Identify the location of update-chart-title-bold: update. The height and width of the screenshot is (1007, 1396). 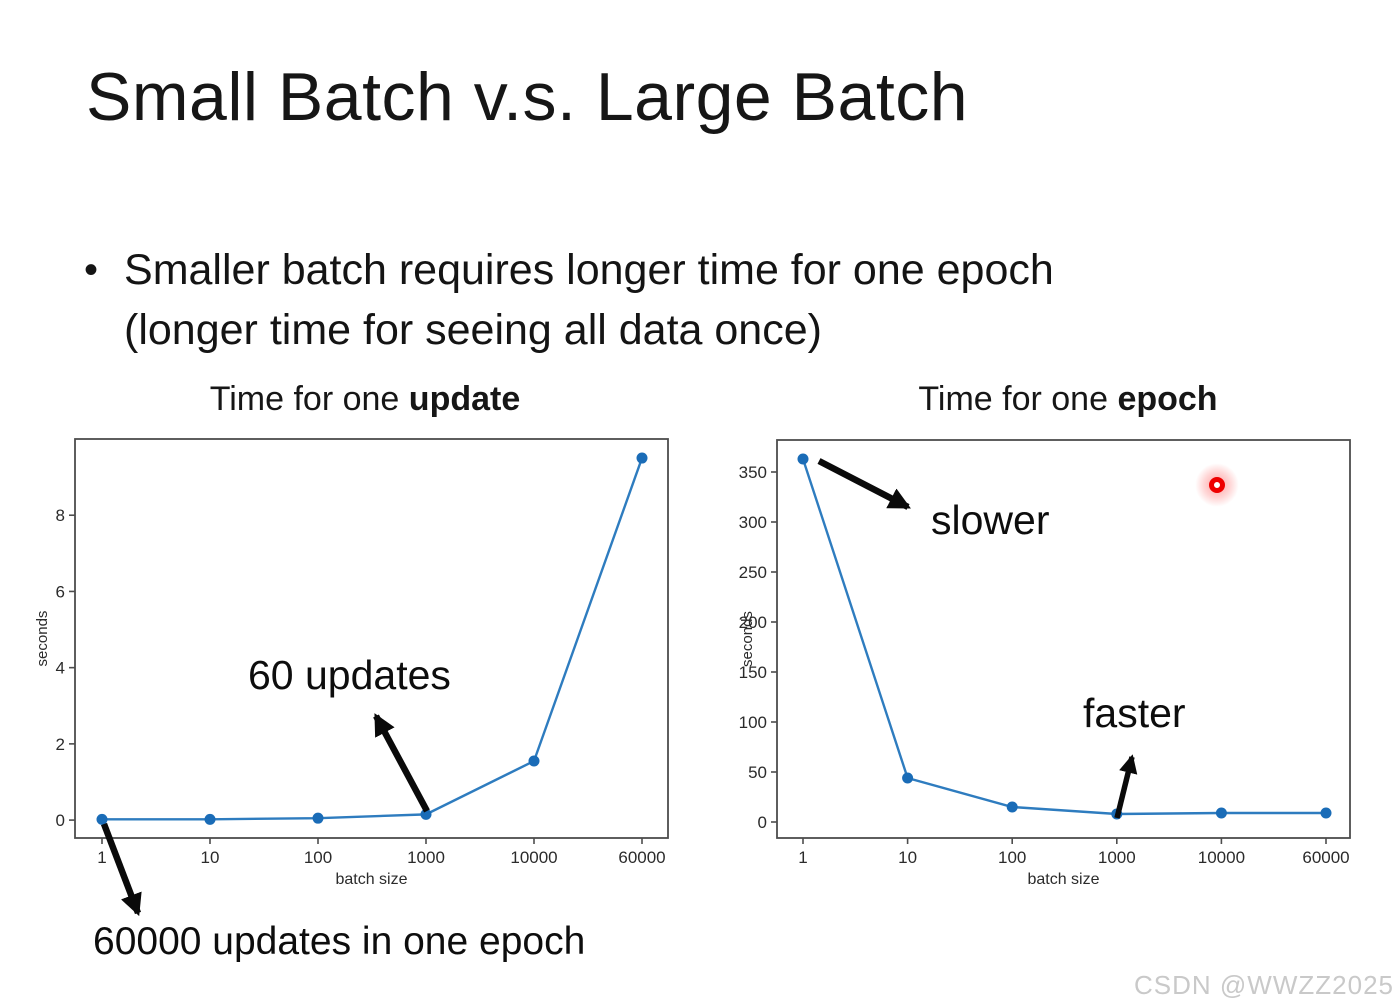
(464, 399).